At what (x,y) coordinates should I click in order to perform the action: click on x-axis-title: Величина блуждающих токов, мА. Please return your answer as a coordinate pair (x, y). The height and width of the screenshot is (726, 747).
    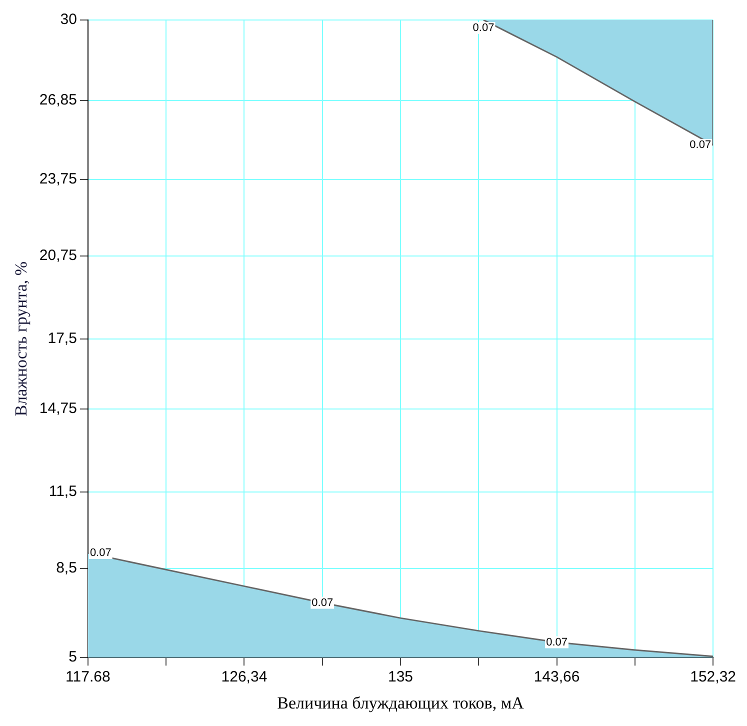
    Looking at the image, I should click on (401, 702).